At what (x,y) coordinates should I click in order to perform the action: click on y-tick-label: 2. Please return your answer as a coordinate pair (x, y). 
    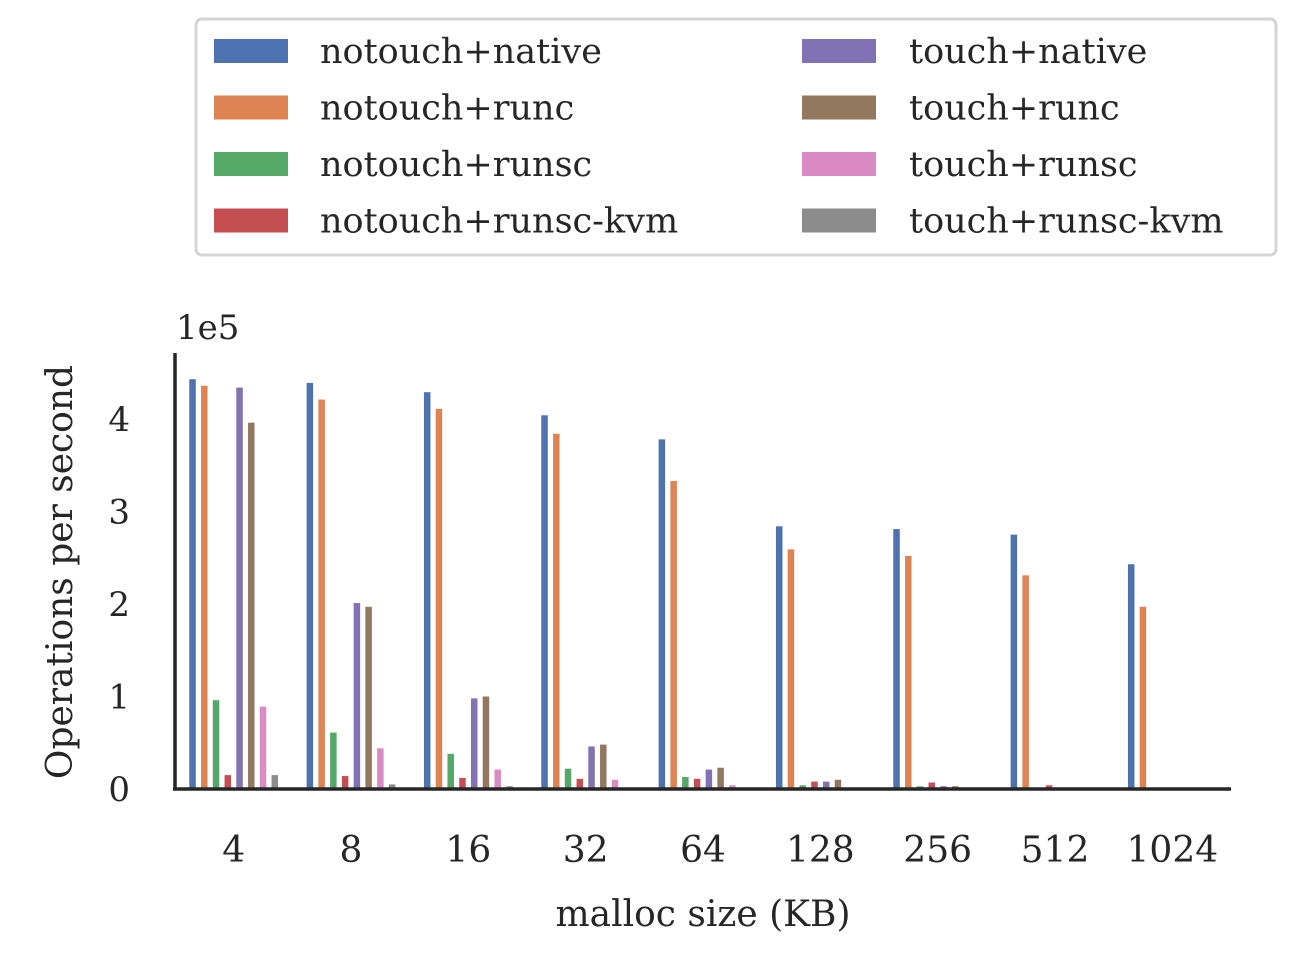
    Looking at the image, I should click on (119, 605).